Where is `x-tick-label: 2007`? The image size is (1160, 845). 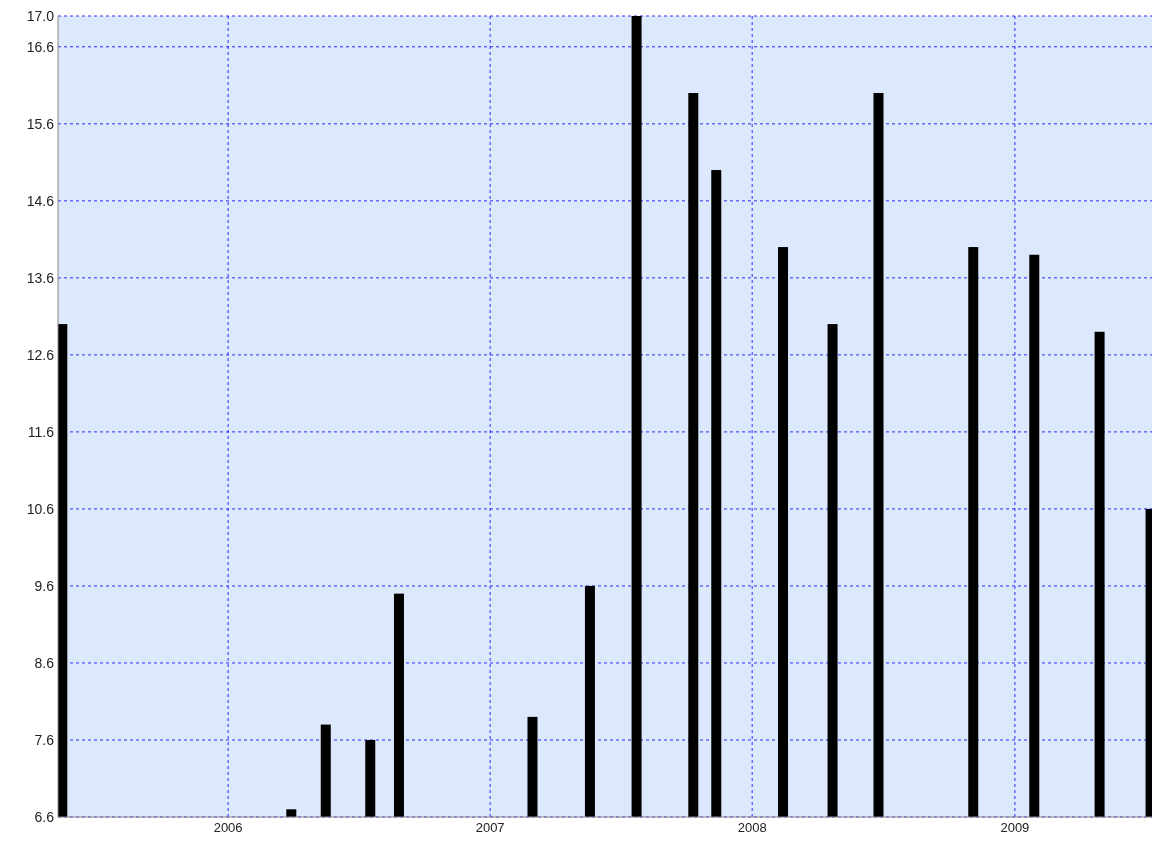 x-tick-label: 2007 is located at coordinates (490, 827).